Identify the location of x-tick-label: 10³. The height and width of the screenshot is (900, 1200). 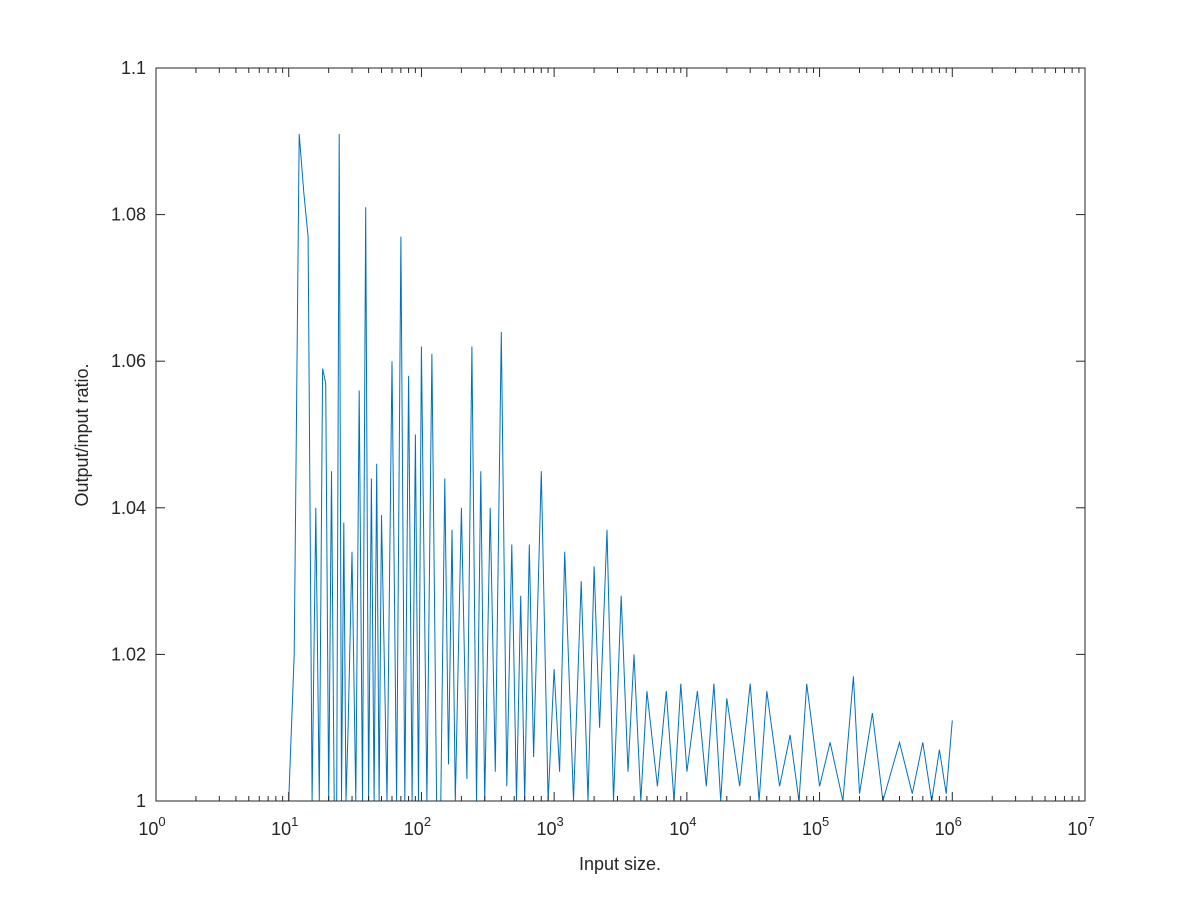
(550, 826).